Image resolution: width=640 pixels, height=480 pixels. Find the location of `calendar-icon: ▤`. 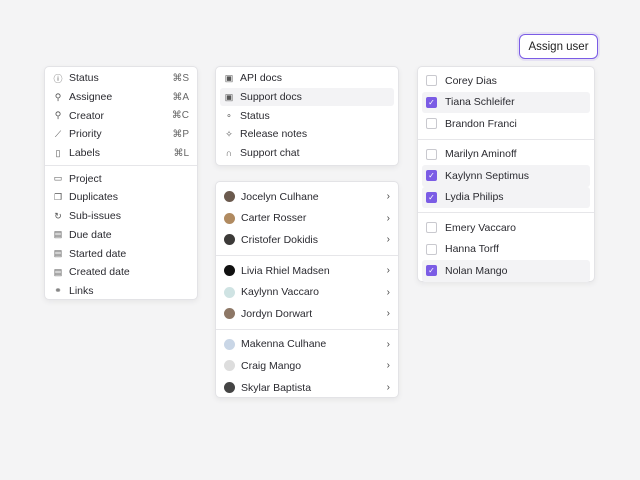

calendar-icon: ▤ is located at coordinates (58, 234).